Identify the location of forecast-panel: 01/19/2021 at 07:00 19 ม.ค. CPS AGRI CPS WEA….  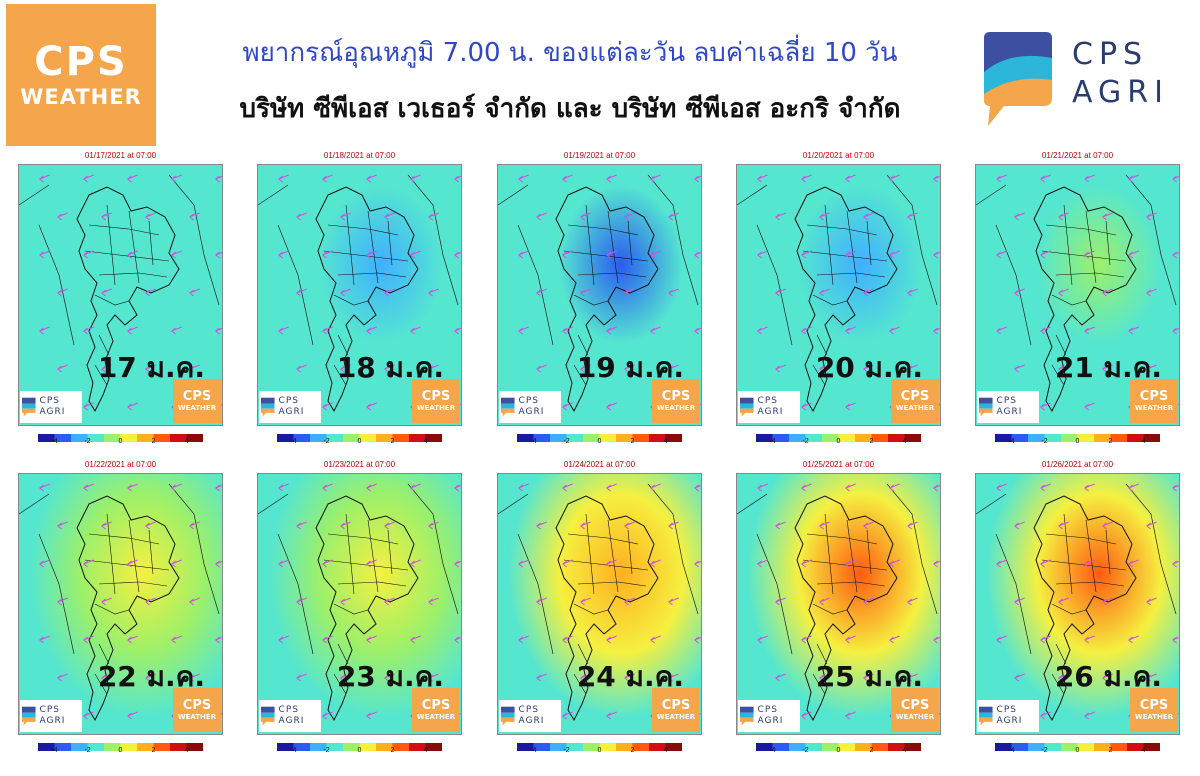
(599, 303).